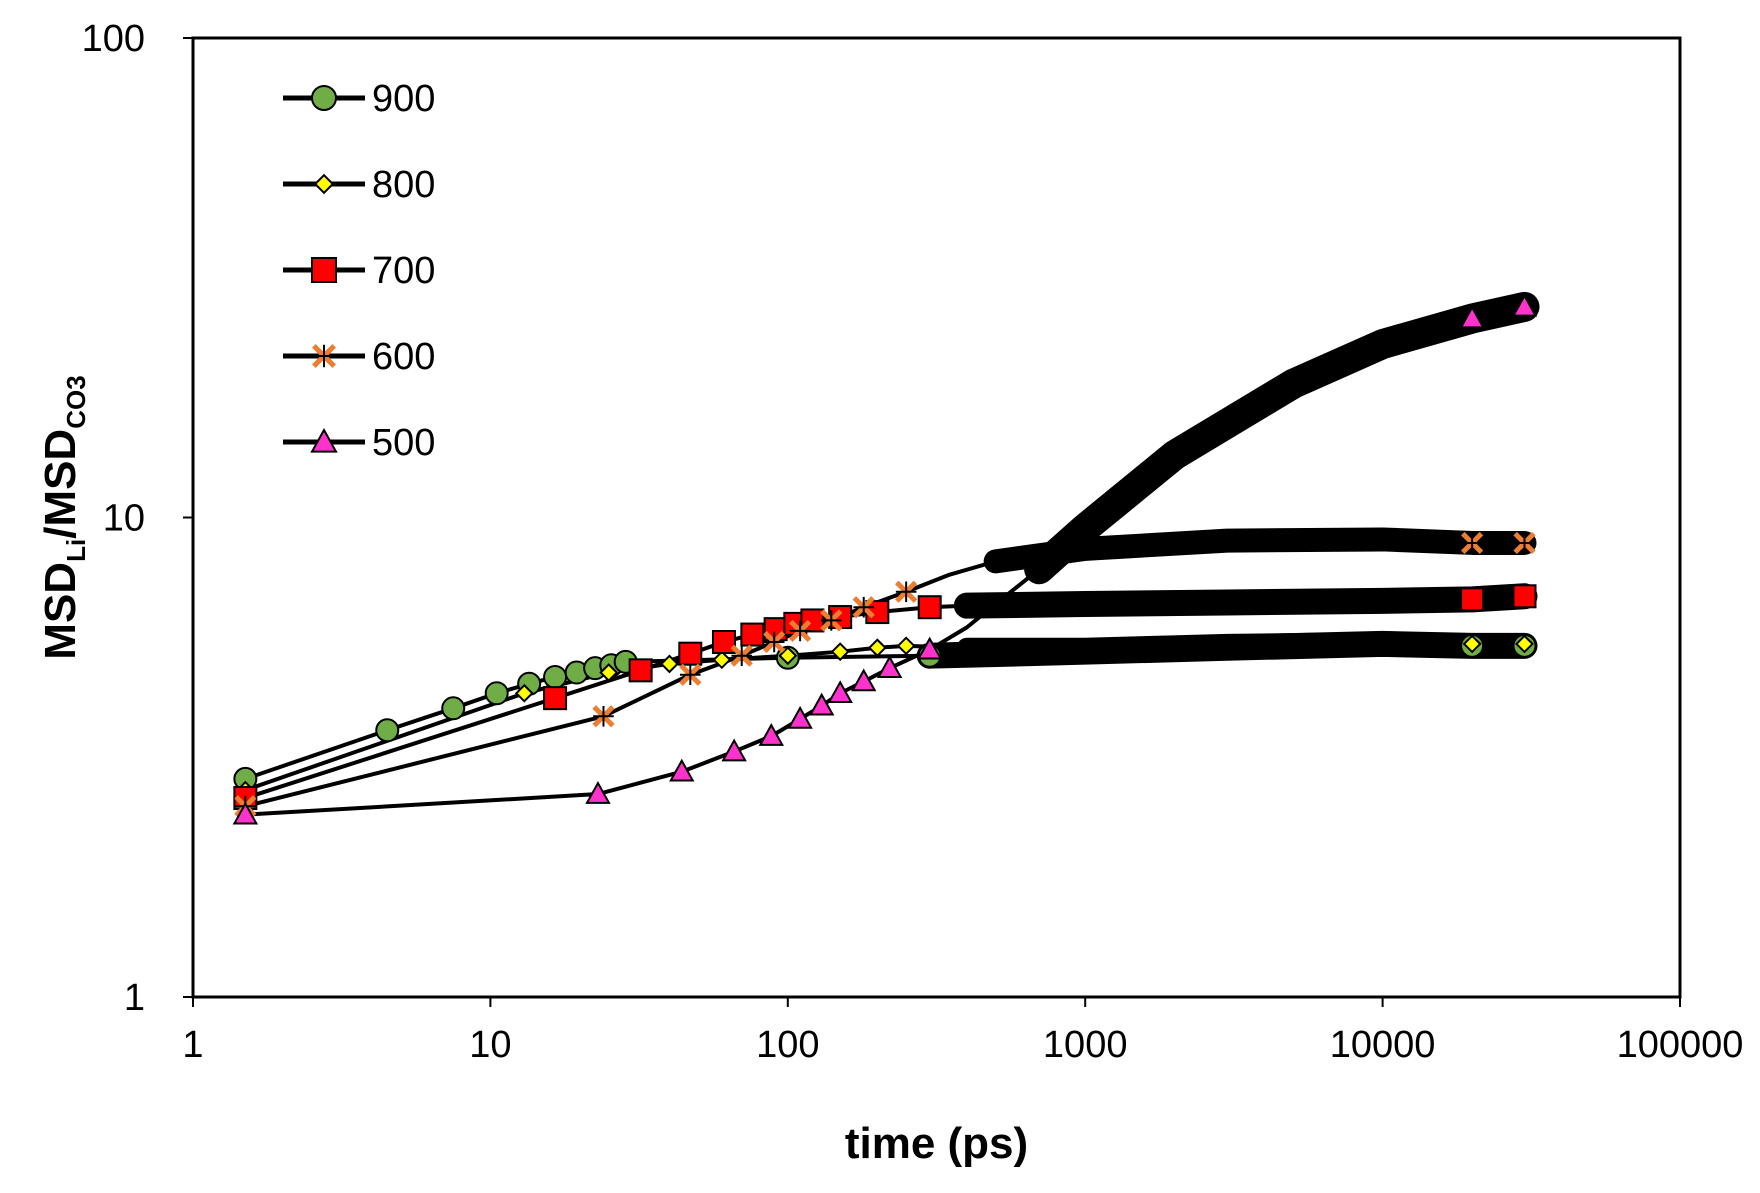 This screenshot has height=1193, width=1760. I want to click on x-tick-label: 10000, so click(1383, 1045).